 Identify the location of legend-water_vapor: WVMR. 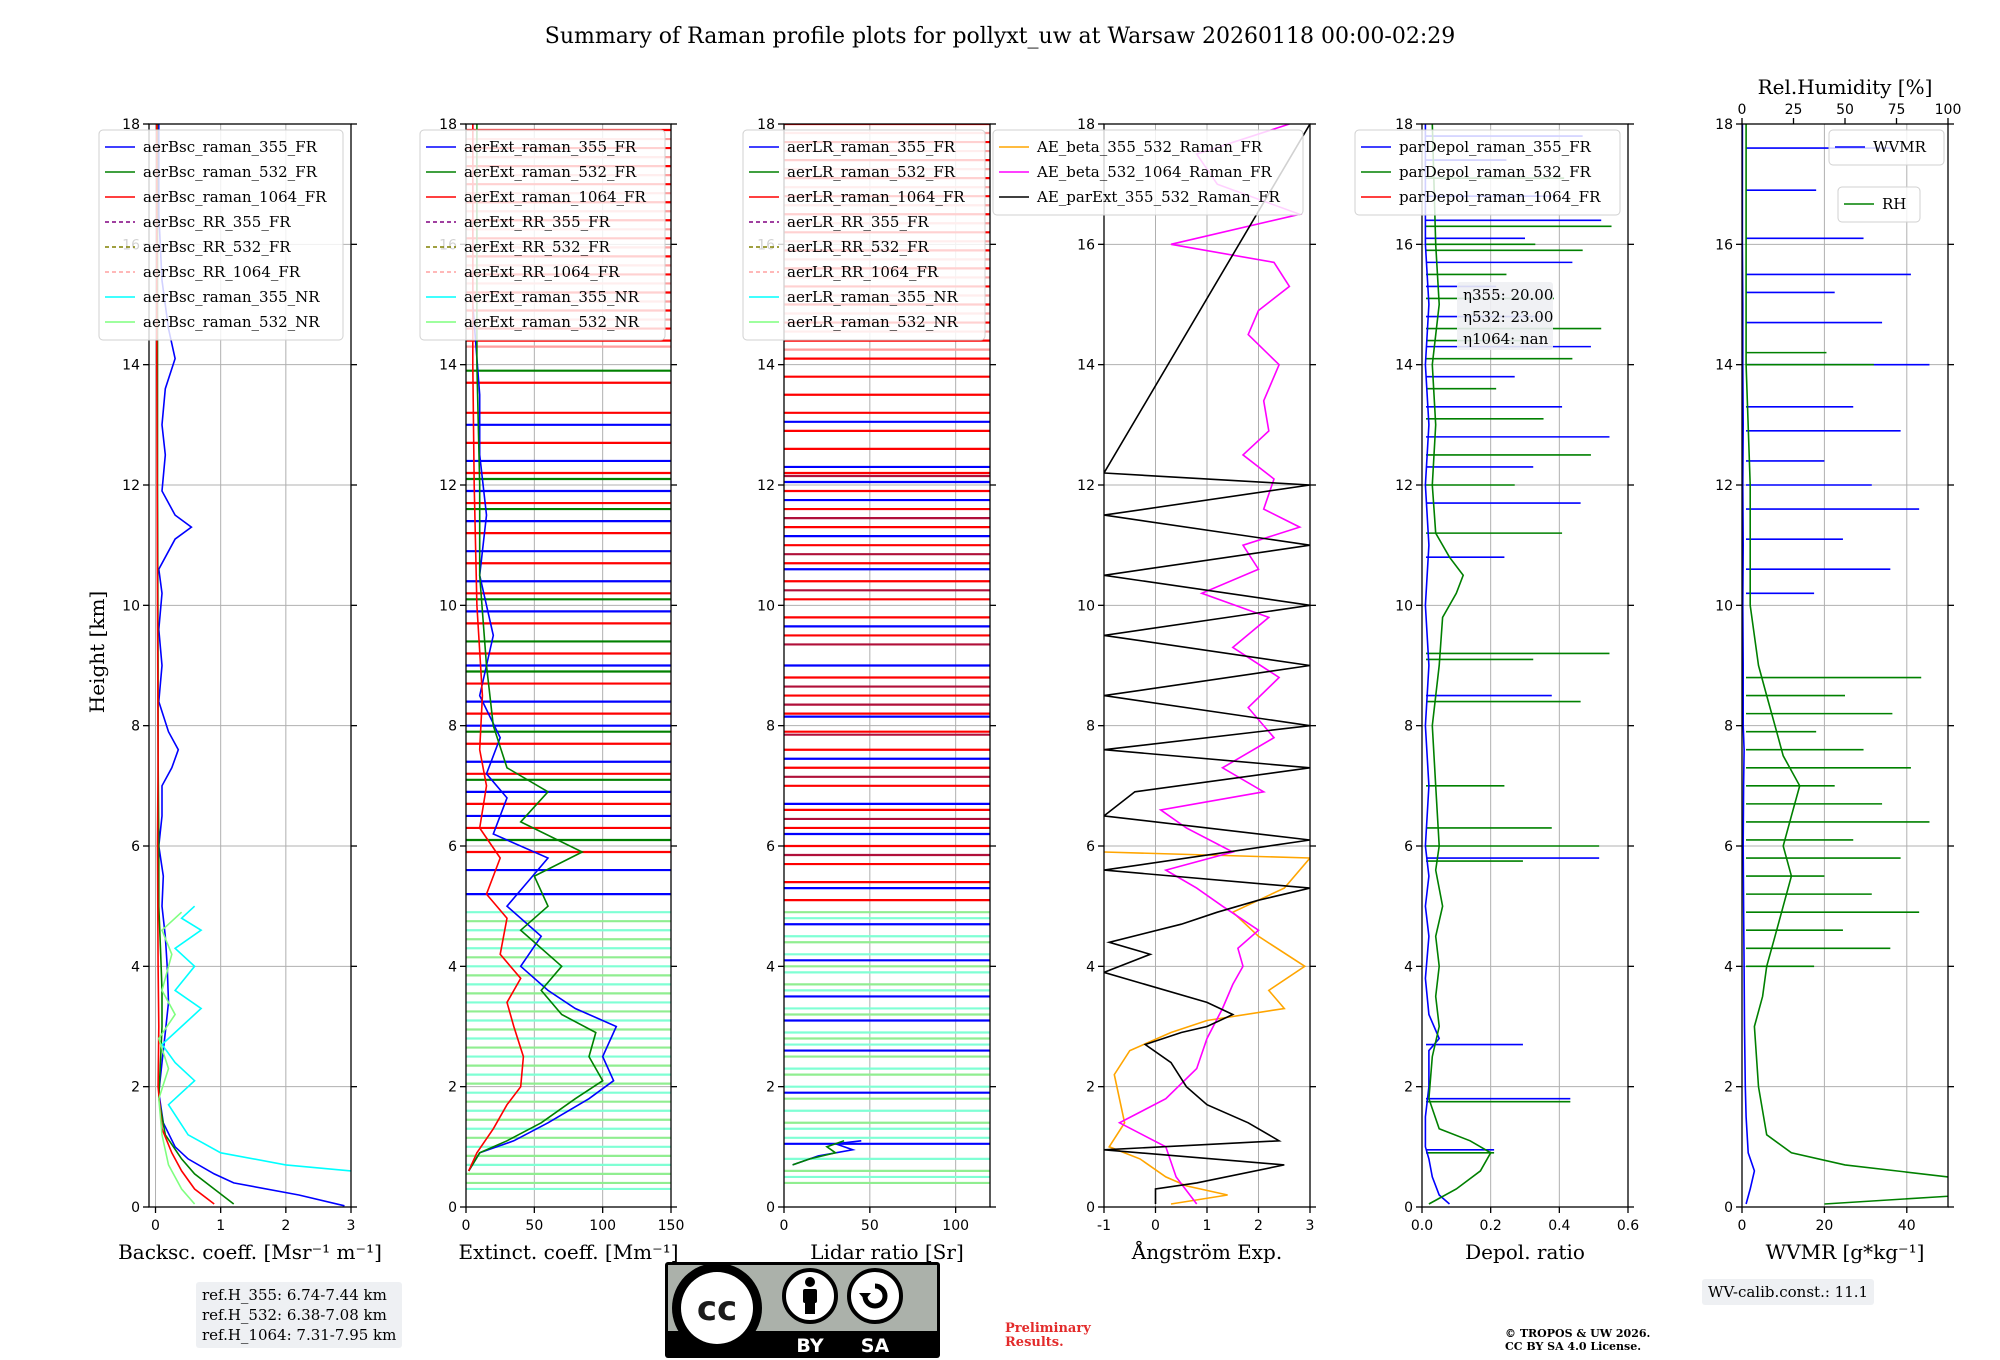
(1886, 147).